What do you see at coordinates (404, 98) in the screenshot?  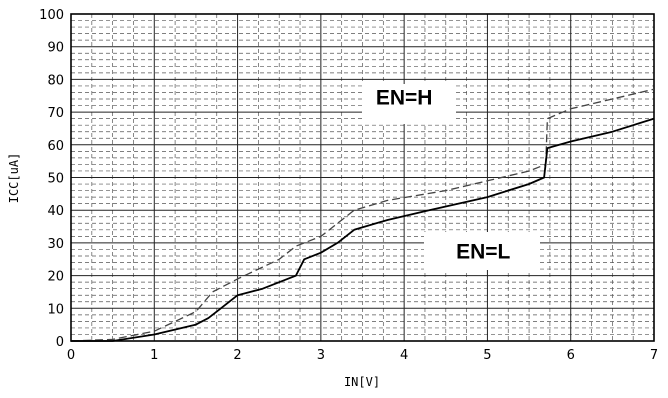 I see `annotation-label: EN=H` at bounding box center [404, 98].